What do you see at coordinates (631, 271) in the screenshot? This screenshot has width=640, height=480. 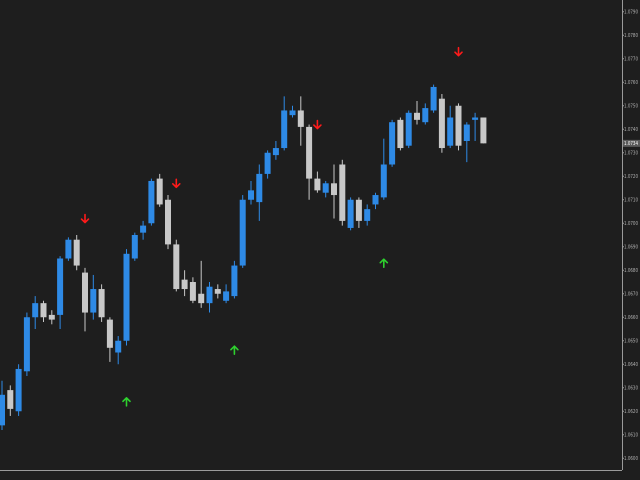 I see `y-tick-label: 1.0680` at bounding box center [631, 271].